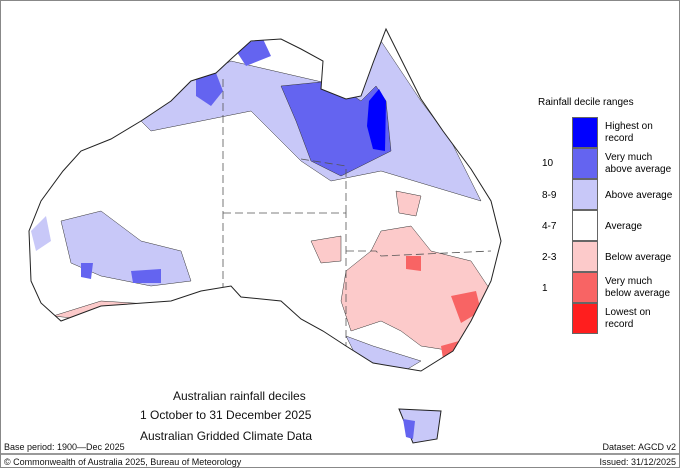  I want to click on legend-label: Average, so click(624, 226).